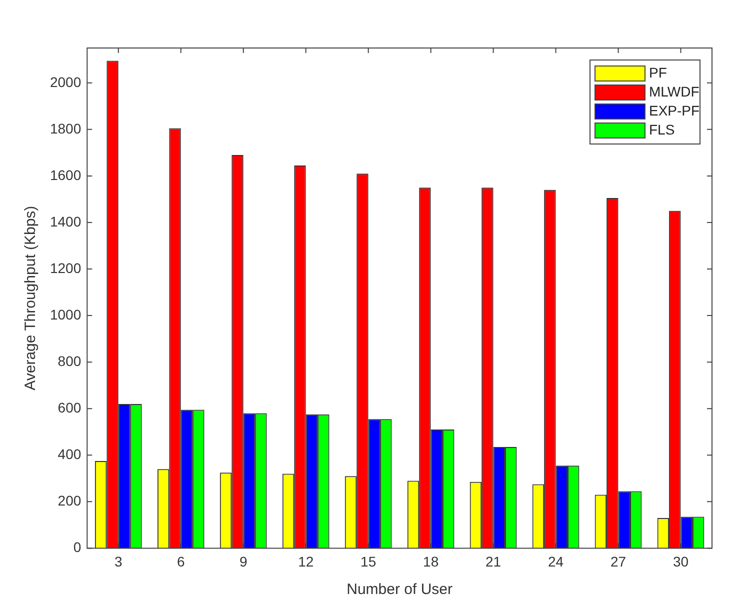 This screenshot has height=611, width=750. Describe the element at coordinates (431, 561) in the screenshot. I see `x-tick-label: 18` at that location.